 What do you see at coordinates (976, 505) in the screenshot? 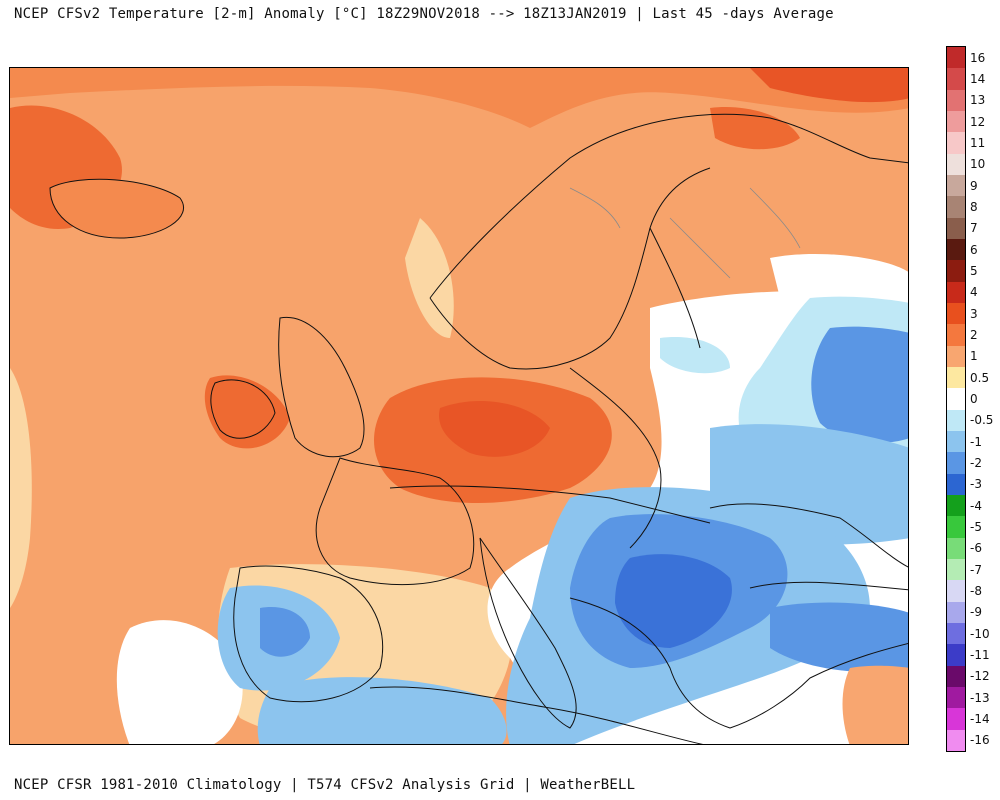
I see `colorbar-label: -4` at bounding box center [976, 505].